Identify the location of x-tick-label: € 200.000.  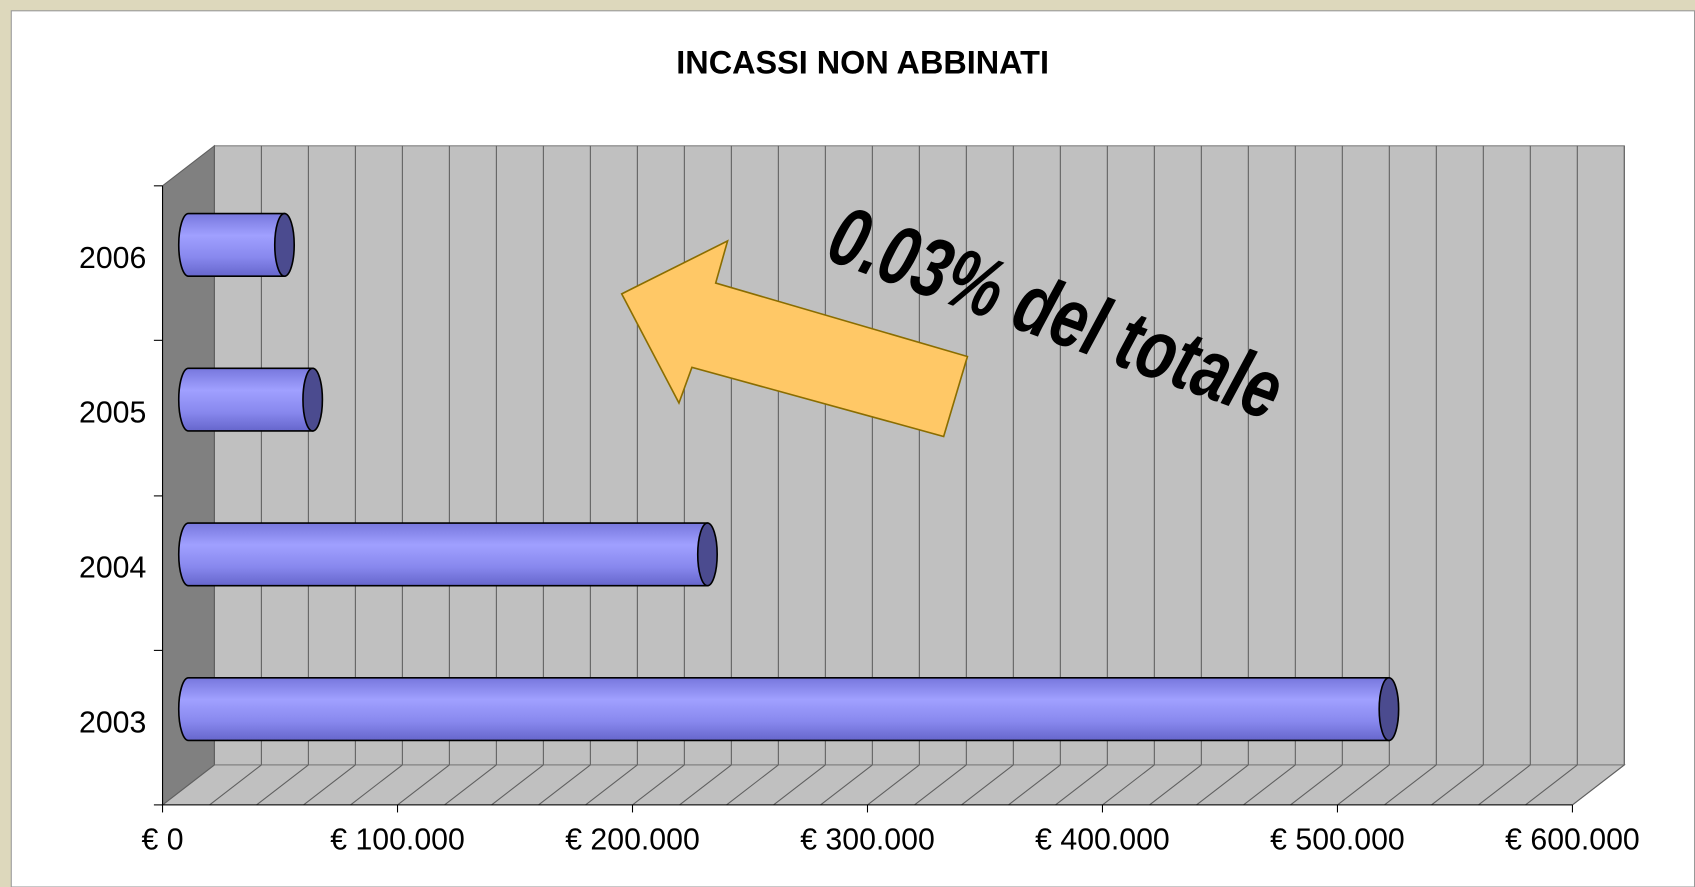
(632, 840).